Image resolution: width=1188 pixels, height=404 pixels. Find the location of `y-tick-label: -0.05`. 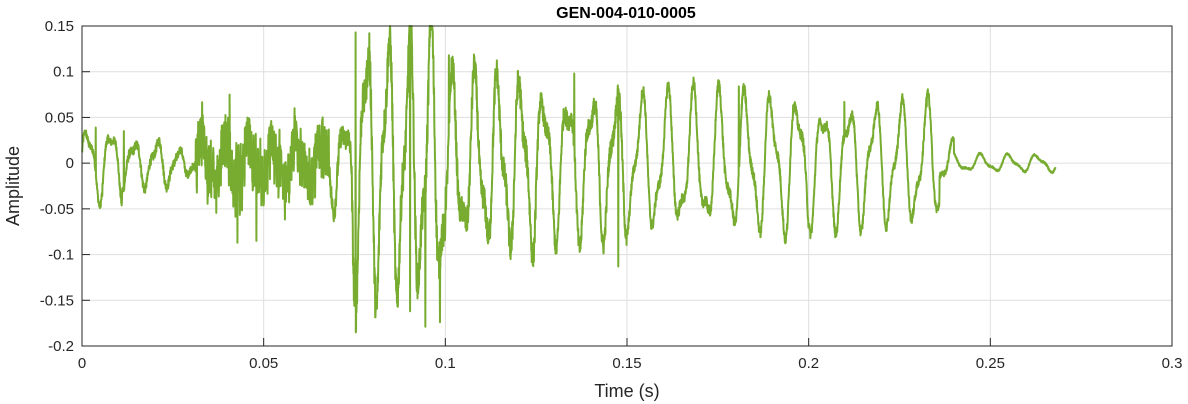

y-tick-label: -0.05 is located at coordinates (57, 209).